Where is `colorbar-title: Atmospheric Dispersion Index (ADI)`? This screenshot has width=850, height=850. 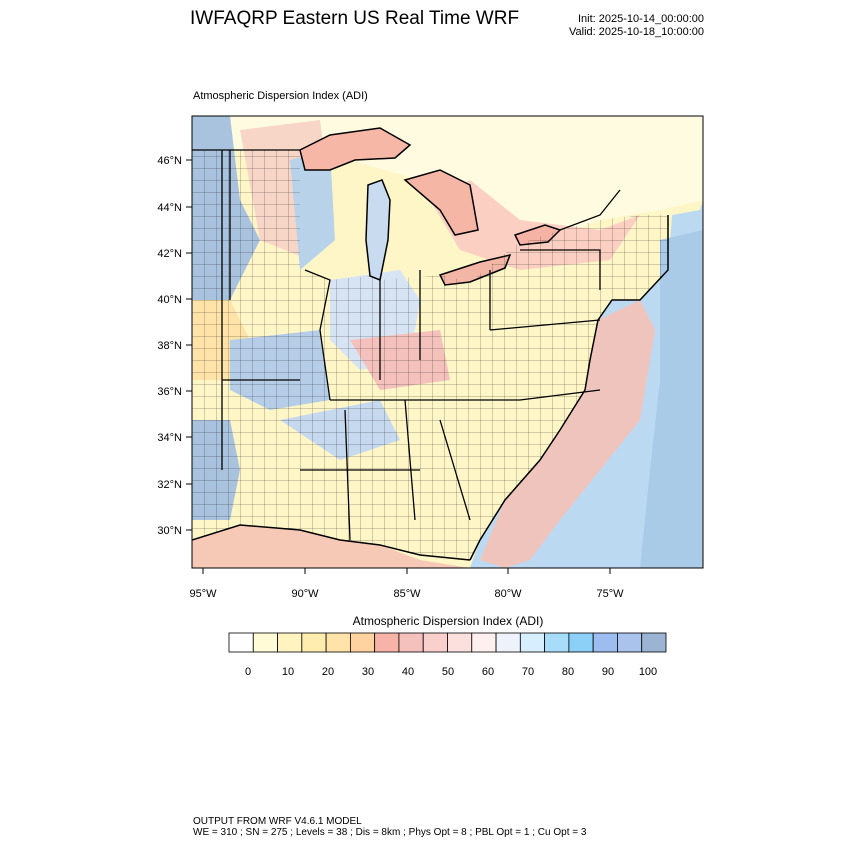 colorbar-title: Atmospheric Dispersion Index (ADI) is located at coordinates (448, 621).